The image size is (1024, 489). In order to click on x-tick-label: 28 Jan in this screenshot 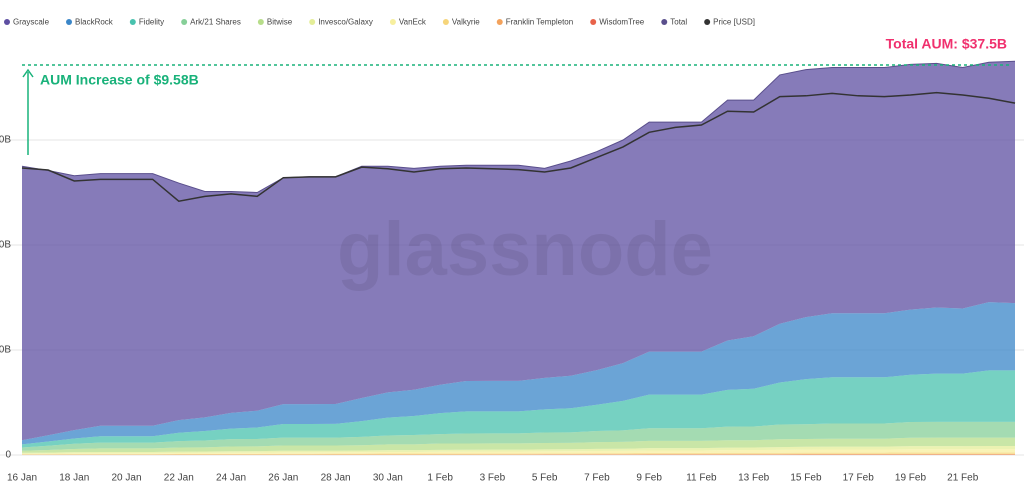, I will do `click(336, 478)`.